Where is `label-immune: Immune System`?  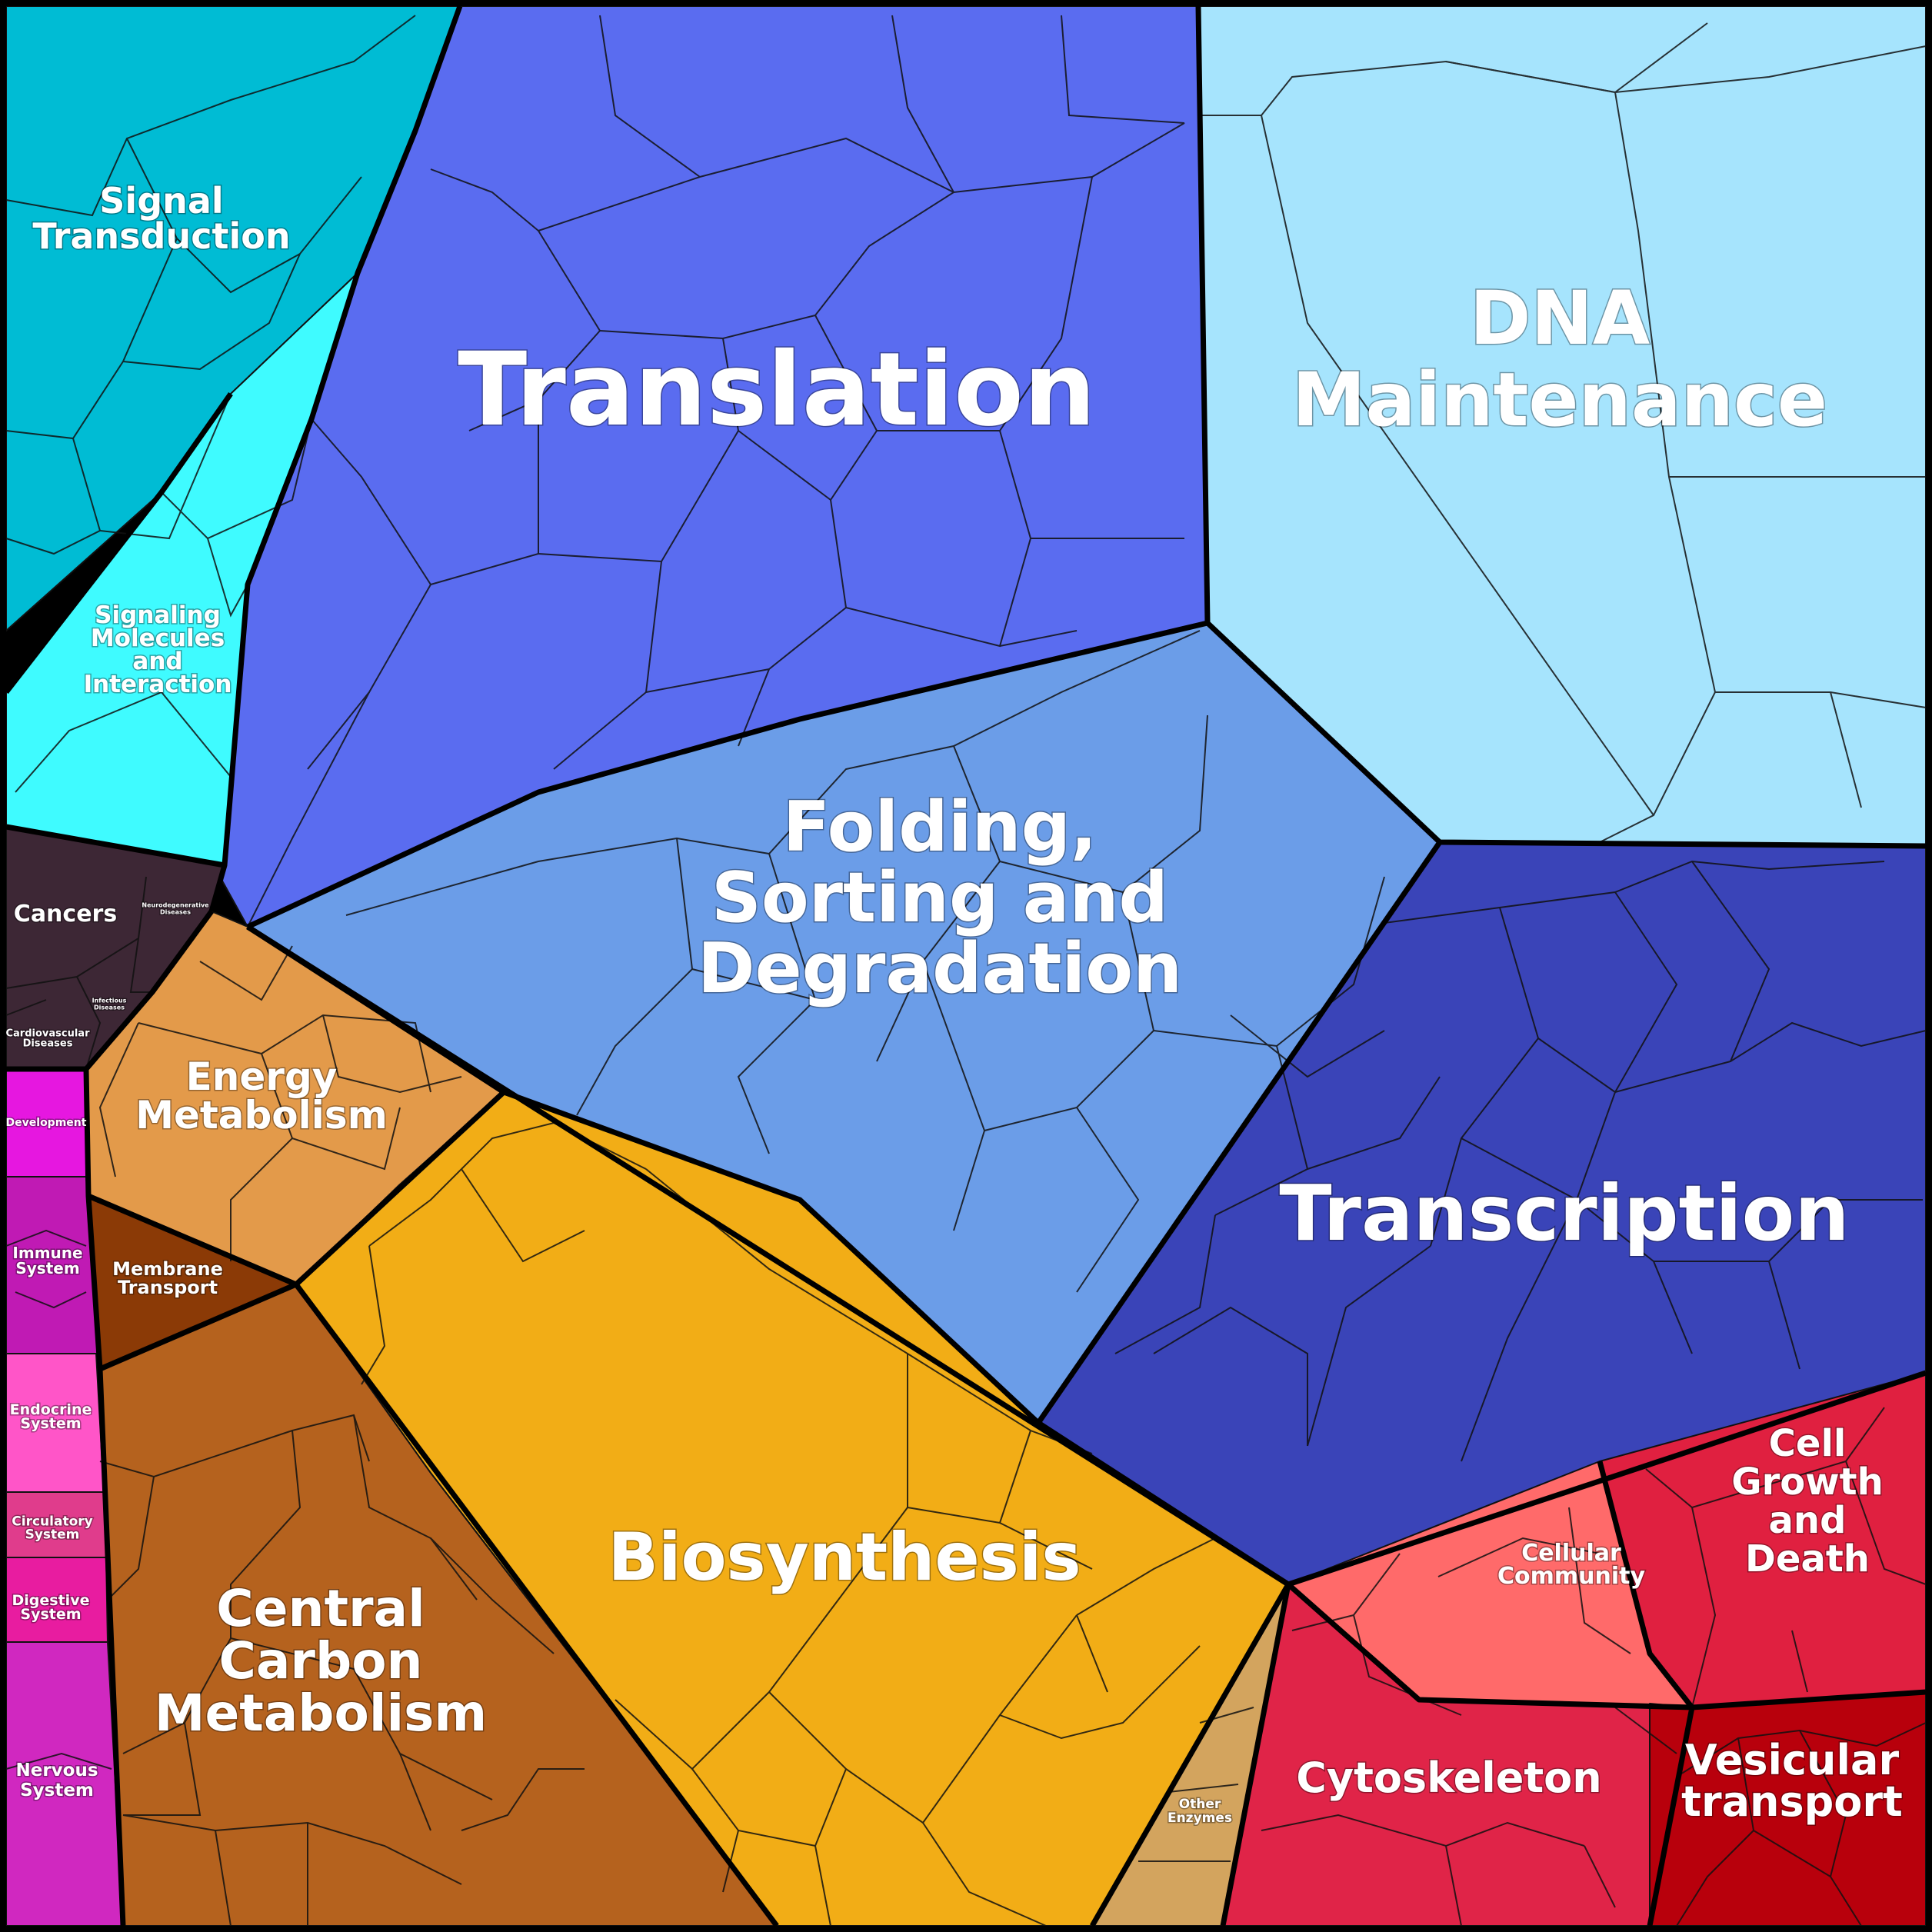 label-immune: Immune System is located at coordinates (47, 1260).